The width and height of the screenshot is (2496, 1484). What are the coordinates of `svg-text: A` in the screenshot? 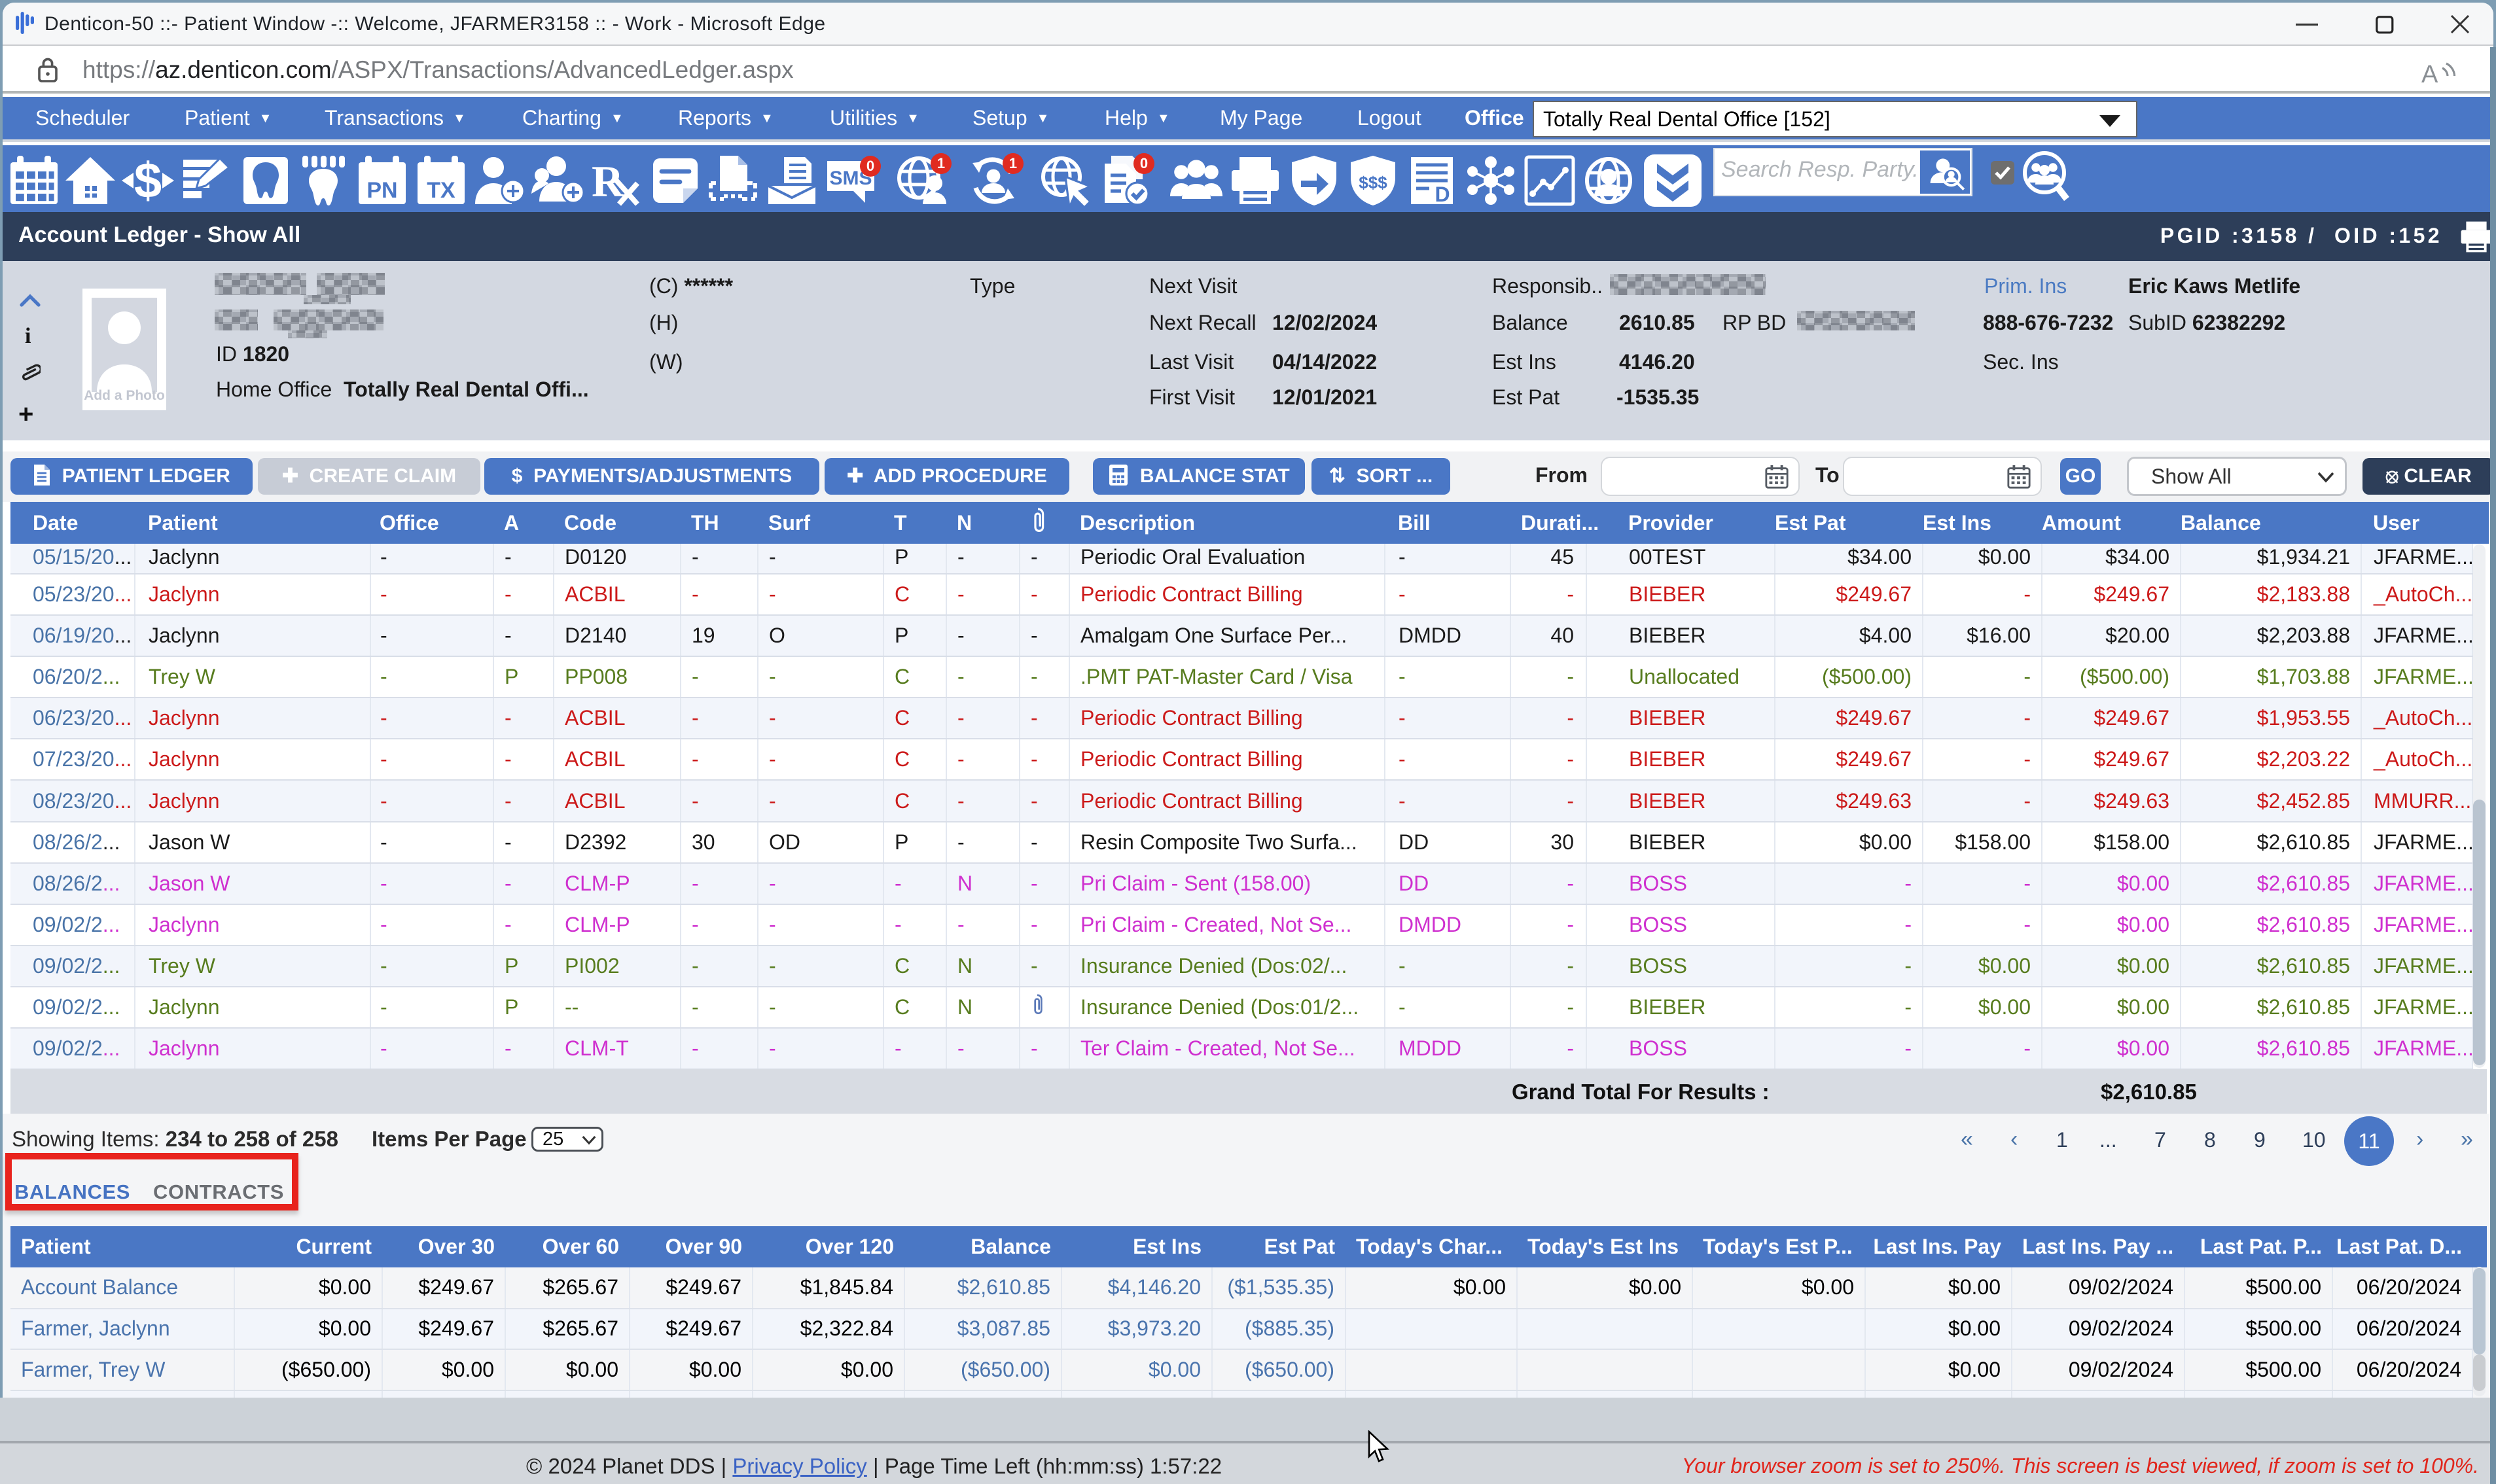 It's located at (2429, 74).